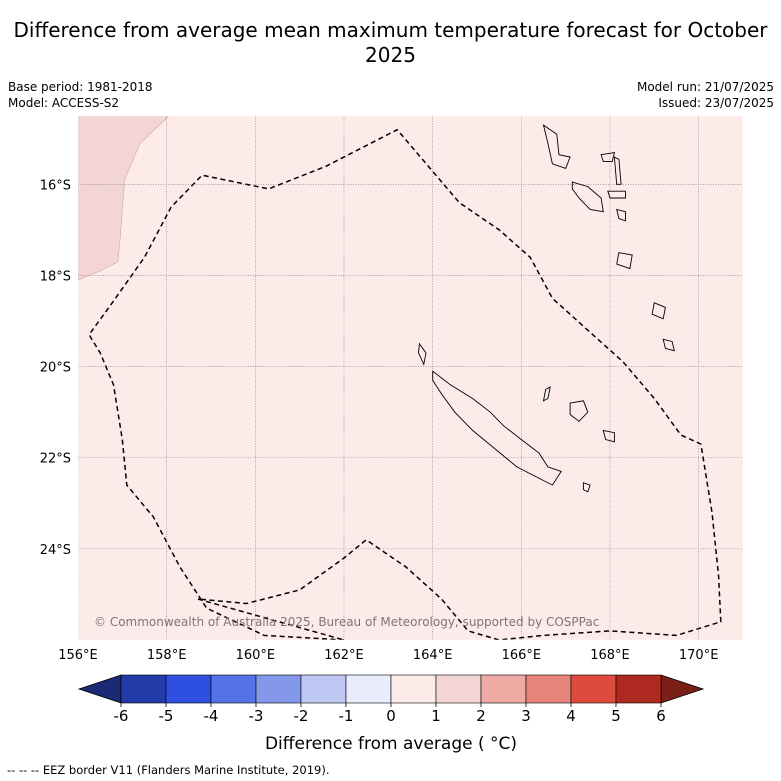 The width and height of the screenshot is (781, 781). What do you see at coordinates (436, 716) in the screenshot?
I see `colorbar-tick-label: 1` at bounding box center [436, 716].